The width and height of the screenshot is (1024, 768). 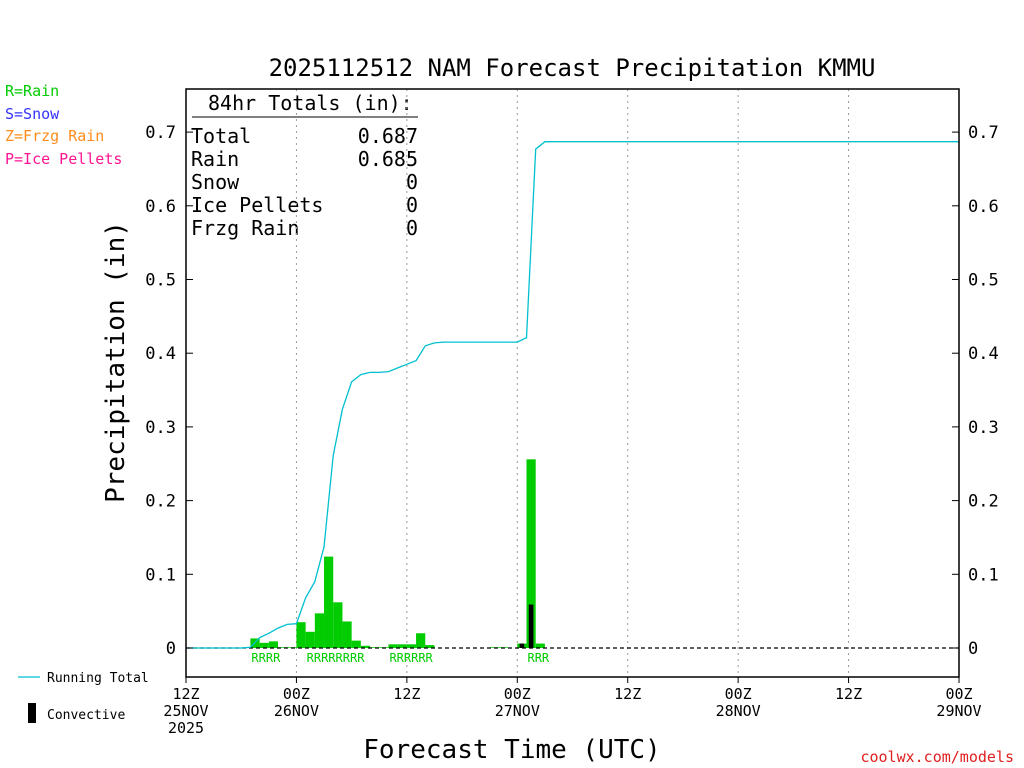 I want to click on convective-legend-swatch, so click(x=32, y=713).